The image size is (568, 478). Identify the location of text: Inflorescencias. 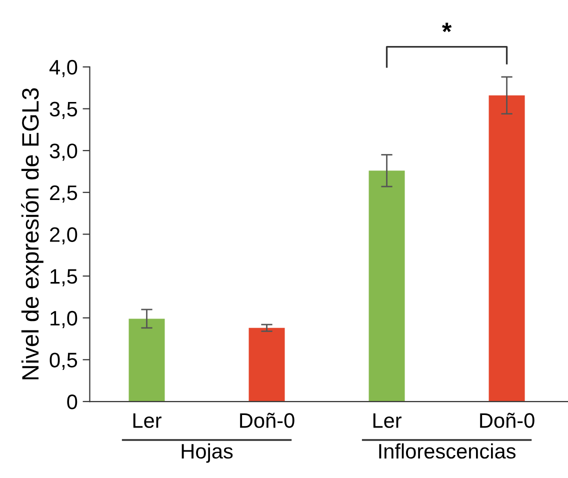
(447, 451).